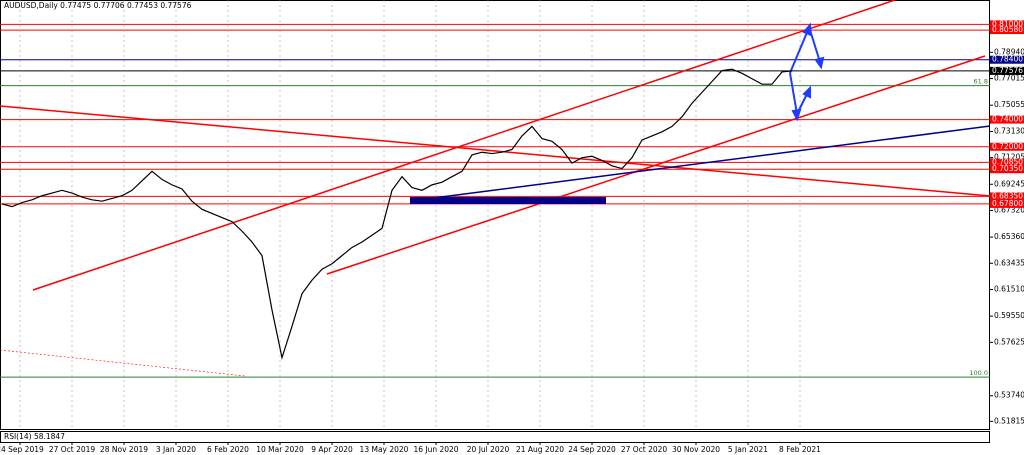 The height and width of the screenshot is (455, 1024). What do you see at coordinates (124, 449) in the screenshot?
I see `x-tick-label: 28 Nov 2019` at bounding box center [124, 449].